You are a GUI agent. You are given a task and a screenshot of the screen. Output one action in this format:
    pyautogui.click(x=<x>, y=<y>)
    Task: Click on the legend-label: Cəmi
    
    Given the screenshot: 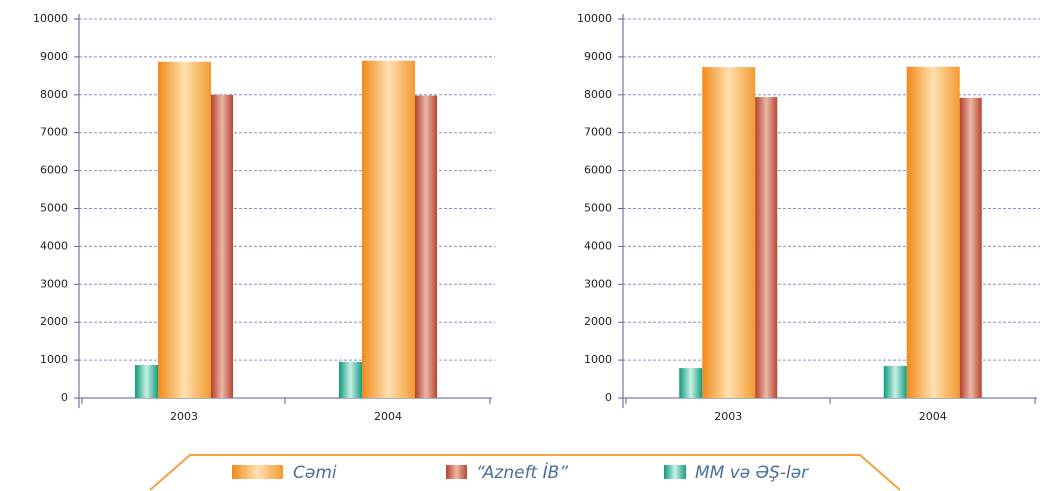 What is the action you would take?
    pyautogui.click(x=315, y=473)
    